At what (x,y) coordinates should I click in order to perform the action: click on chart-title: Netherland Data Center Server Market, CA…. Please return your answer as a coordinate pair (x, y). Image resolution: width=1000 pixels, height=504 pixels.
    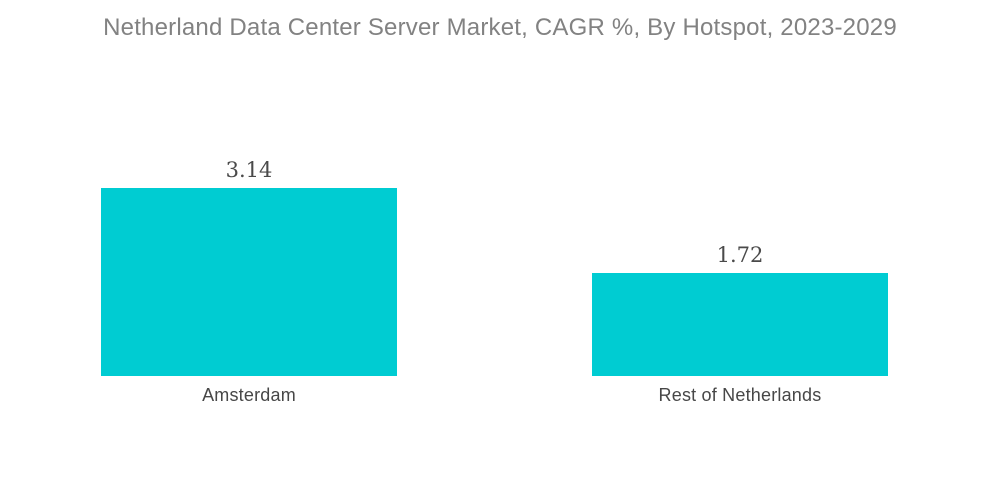
    Looking at the image, I should click on (500, 27).